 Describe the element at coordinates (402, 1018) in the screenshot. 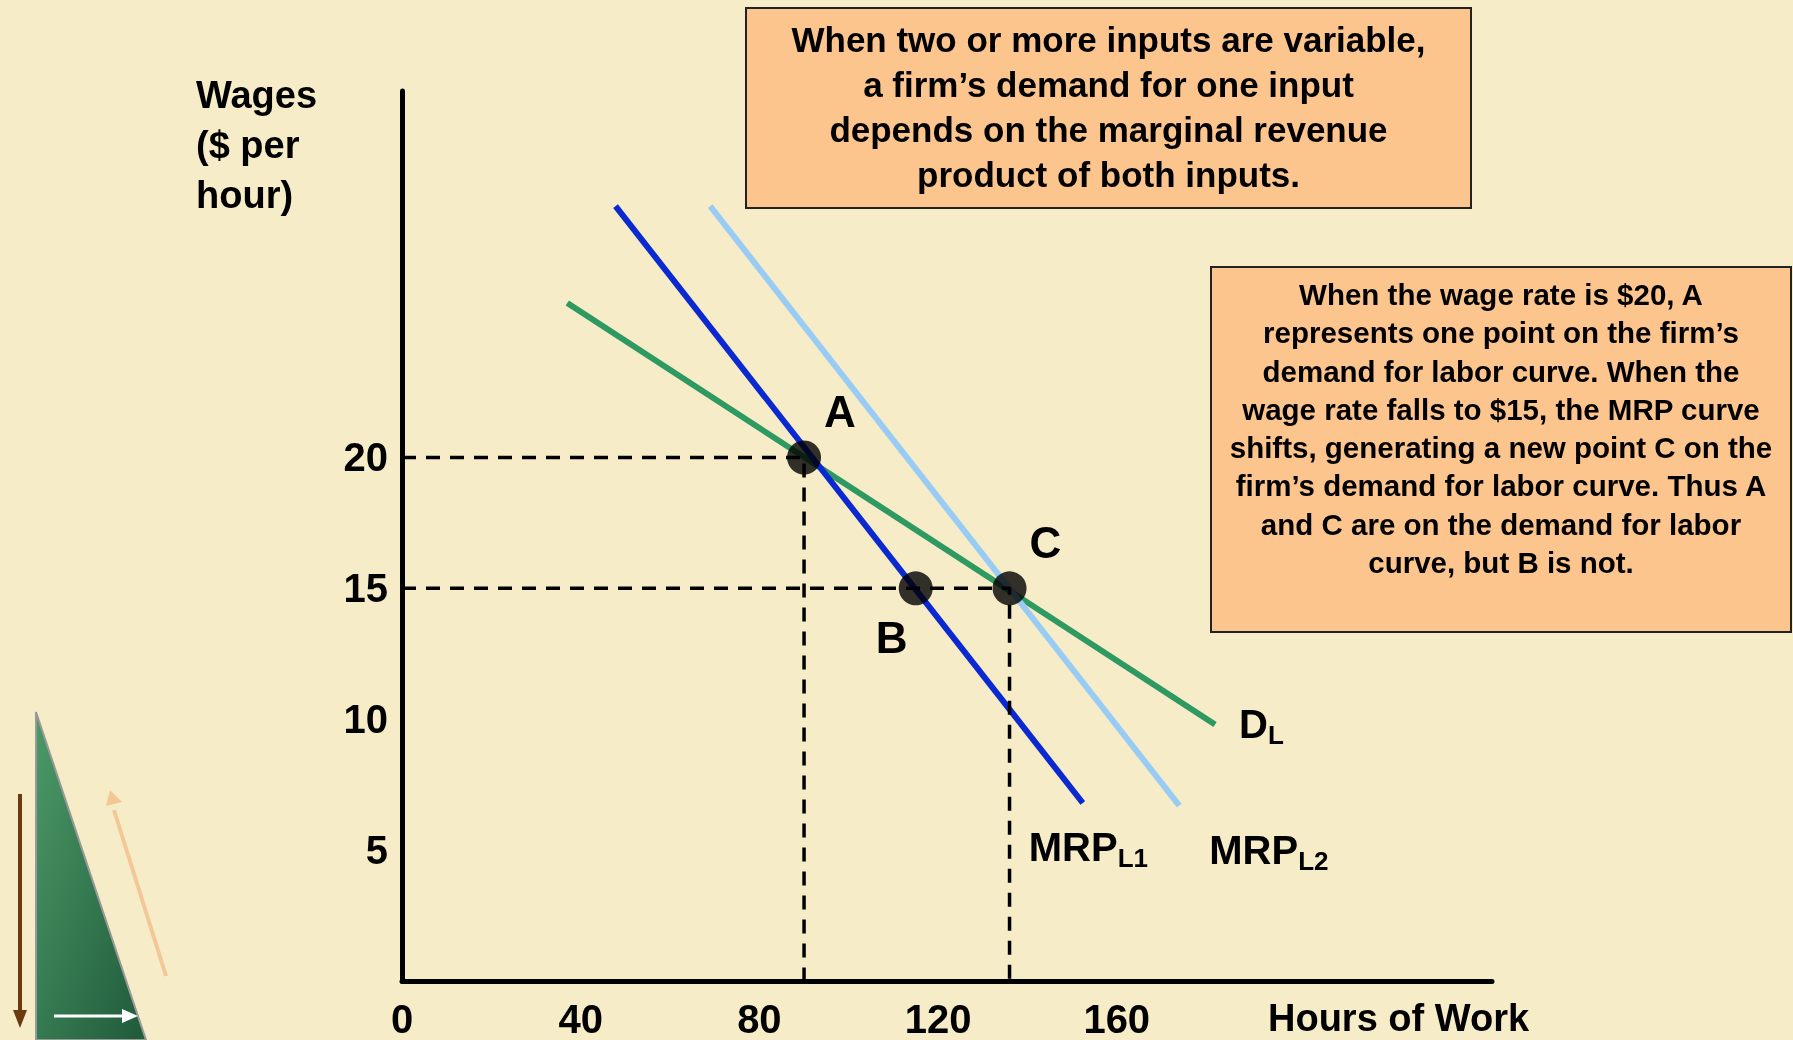

I see `x-tick-label: 0` at that location.